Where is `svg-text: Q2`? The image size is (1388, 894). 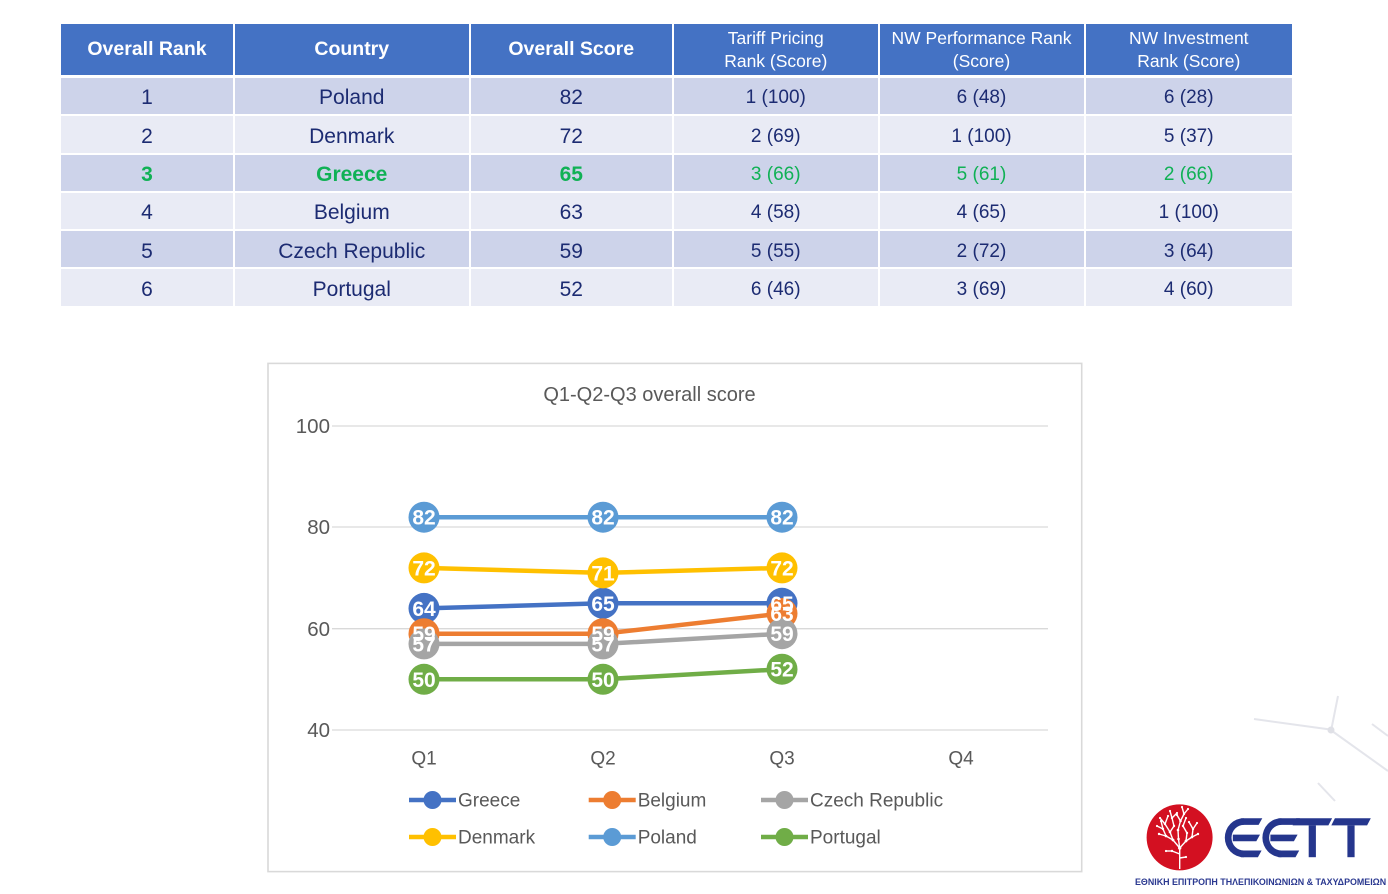
svg-text: Q2 is located at coordinates (602, 759).